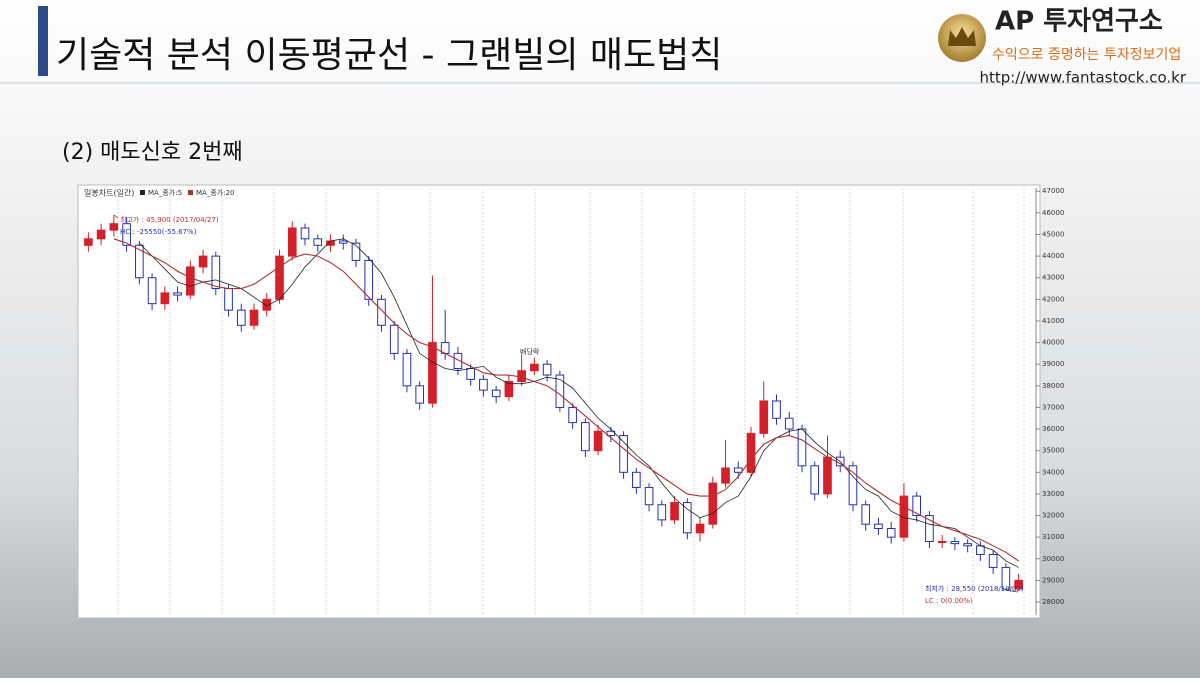  I want to click on title-bar, so click(43, 41).